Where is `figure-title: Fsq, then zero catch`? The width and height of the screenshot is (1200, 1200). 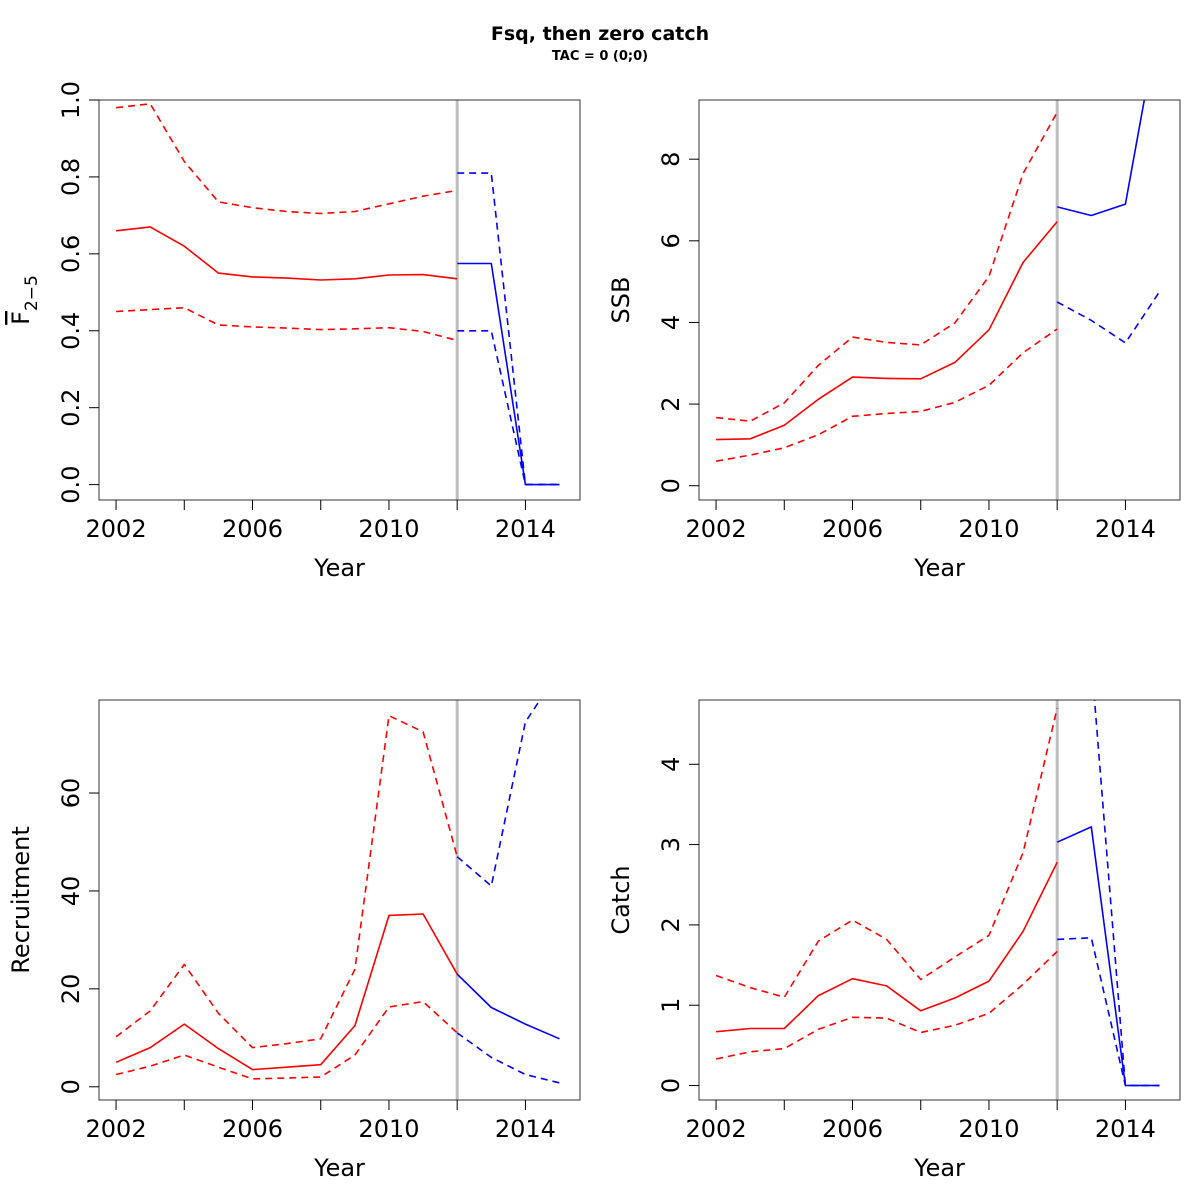
figure-title: Fsq, then zero catch is located at coordinates (600, 34).